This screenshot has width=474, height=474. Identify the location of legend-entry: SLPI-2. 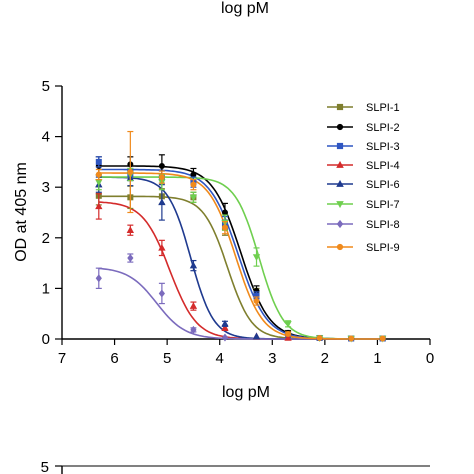
(363, 128).